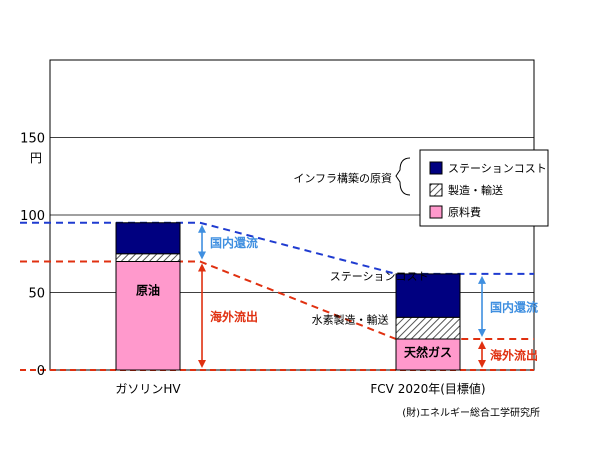 Image resolution: width=600 pixels, height=450 pixels. I want to click on category-label-0: ガソリンHV, so click(148, 389).